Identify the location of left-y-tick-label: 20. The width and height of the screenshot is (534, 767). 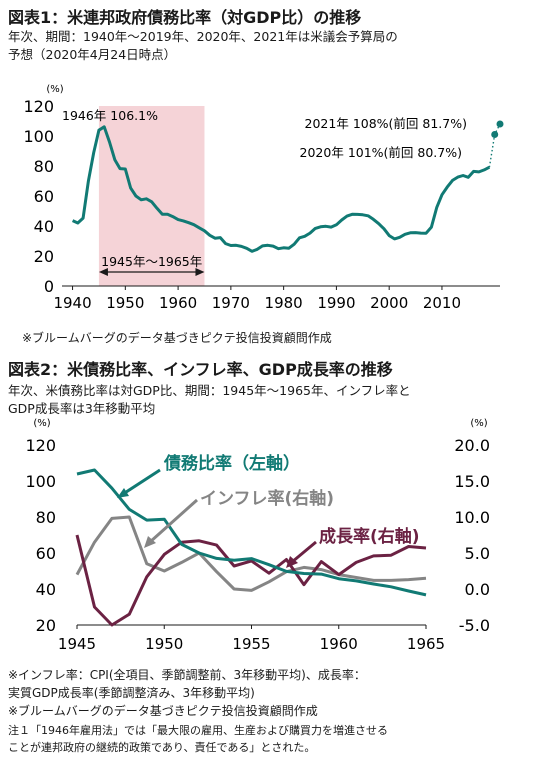
(46, 625).